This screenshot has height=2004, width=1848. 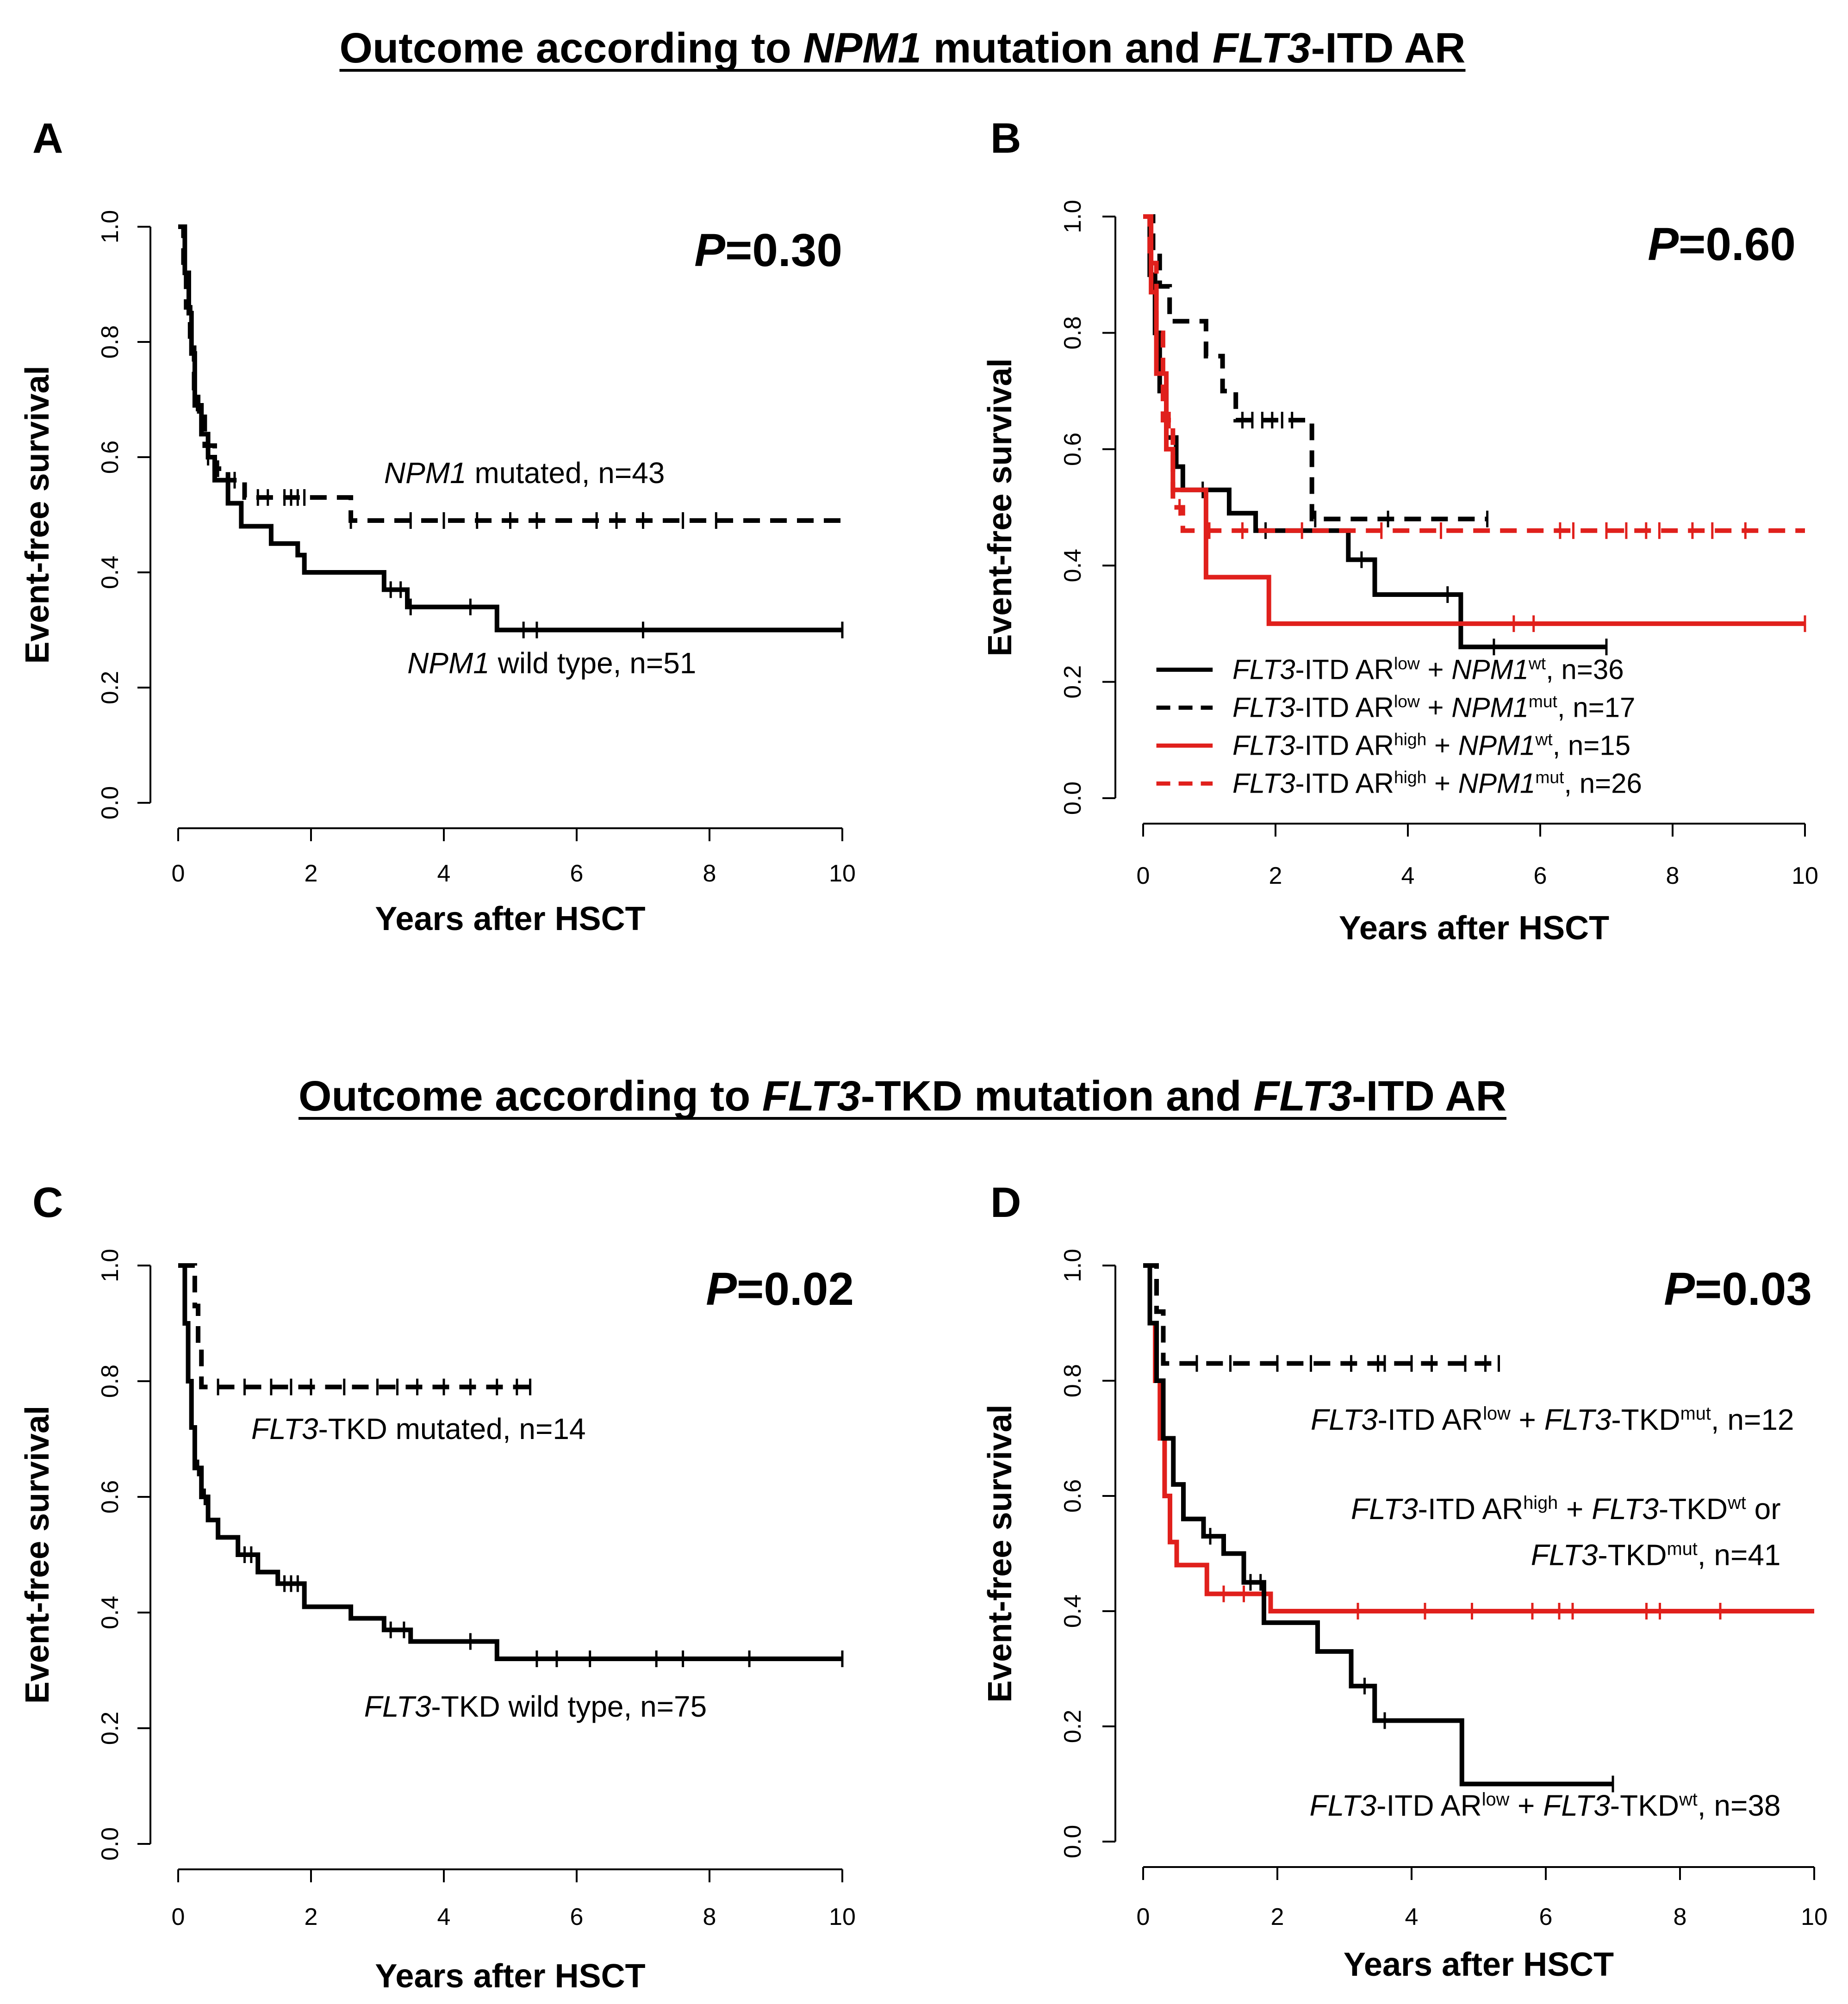 I want to click on p-value: P=0.03, so click(x=1738, y=1289).